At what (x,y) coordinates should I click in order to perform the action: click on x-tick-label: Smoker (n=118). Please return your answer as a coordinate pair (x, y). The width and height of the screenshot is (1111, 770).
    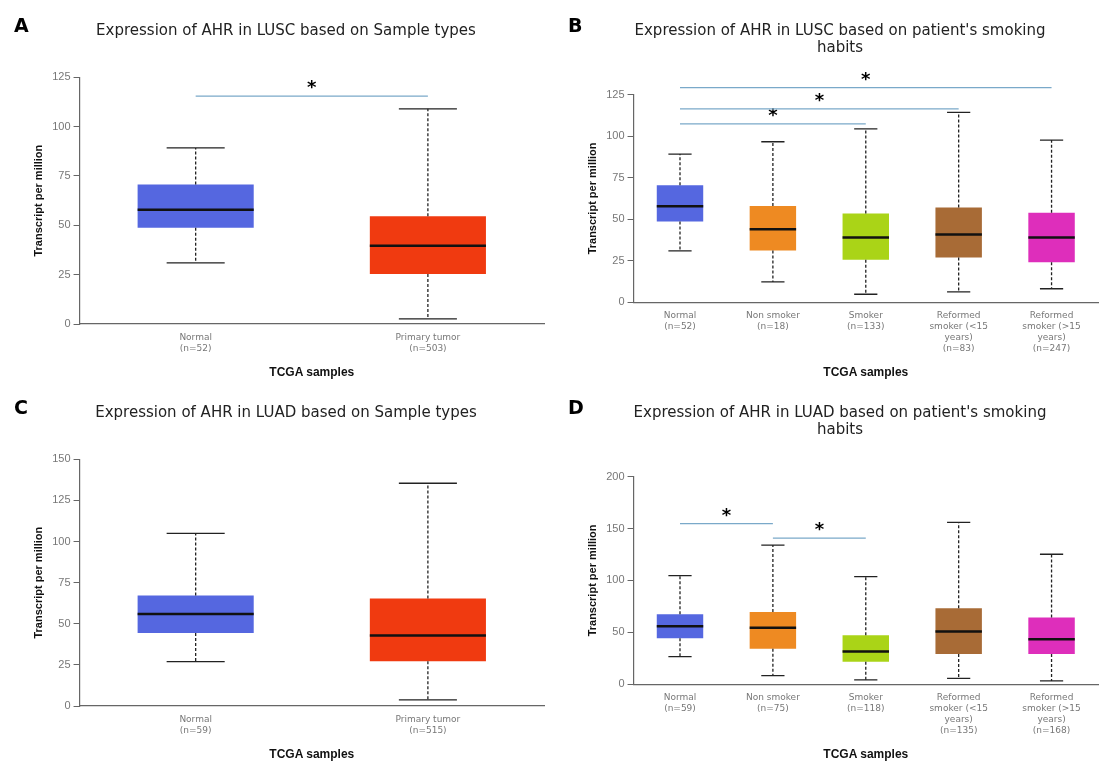
    Looking at the image, I should click on (866, 702).